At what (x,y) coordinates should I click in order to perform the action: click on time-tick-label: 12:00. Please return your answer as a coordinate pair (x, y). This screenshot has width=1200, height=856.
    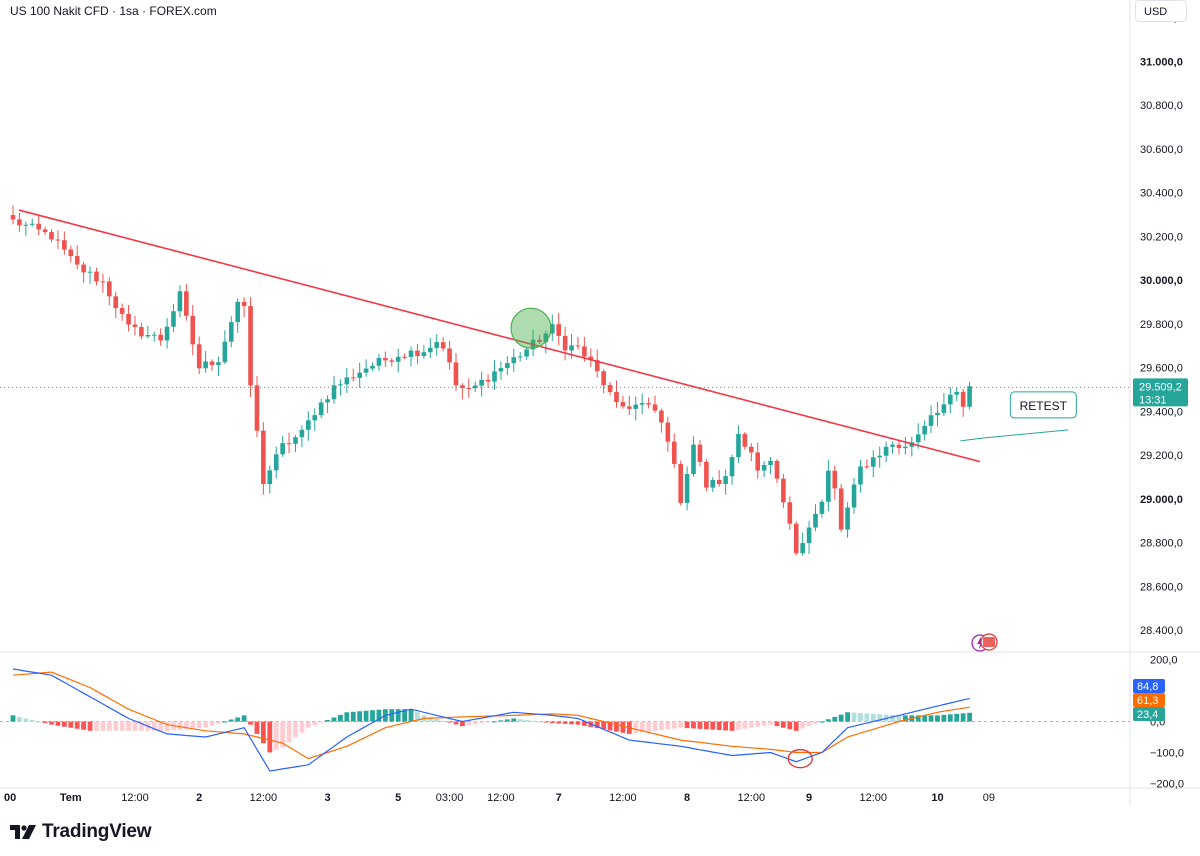
    Looking at the image, I should click on (623, 798).